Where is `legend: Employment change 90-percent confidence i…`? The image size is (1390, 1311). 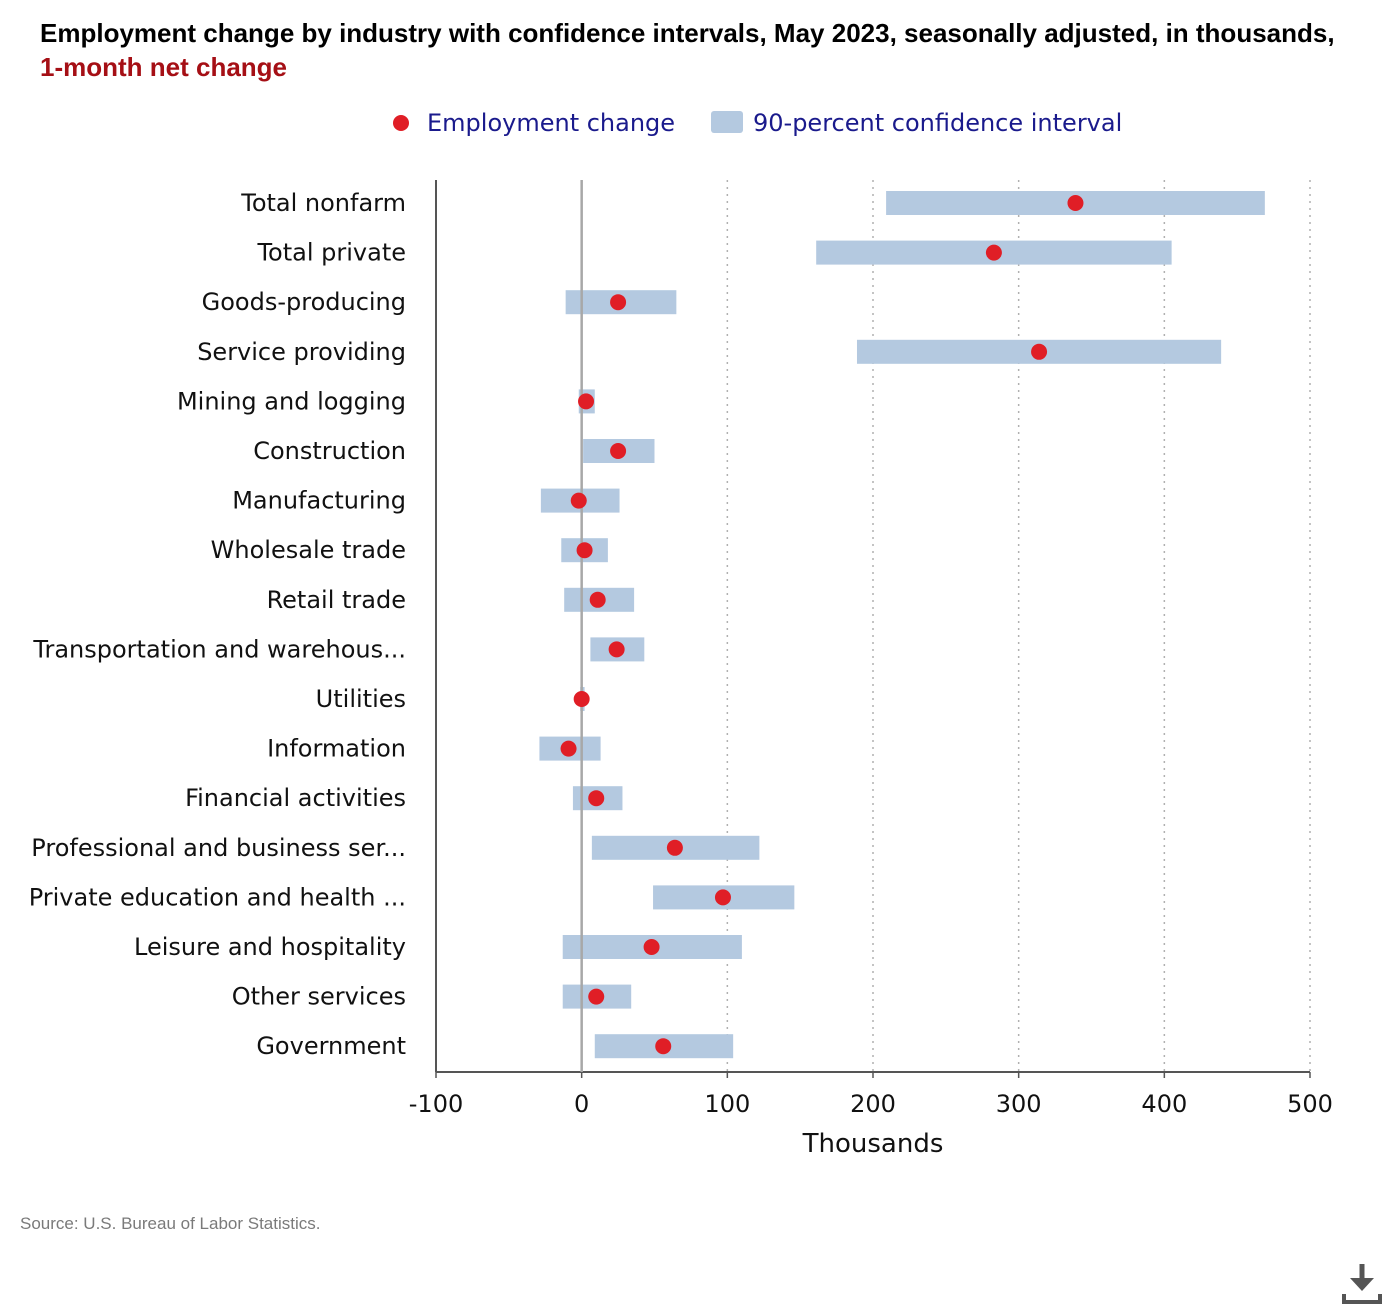 legend: Employment change 90-percent confidence i… is located at coordinates (757, 123).